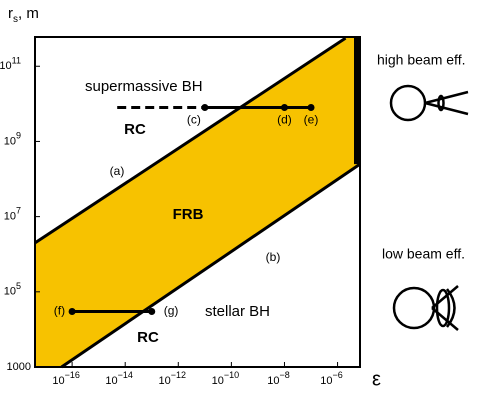  Describe the element at coordinates (12, 289) in the screenshot. I see `y-tick-label: 10⁵` at that location.